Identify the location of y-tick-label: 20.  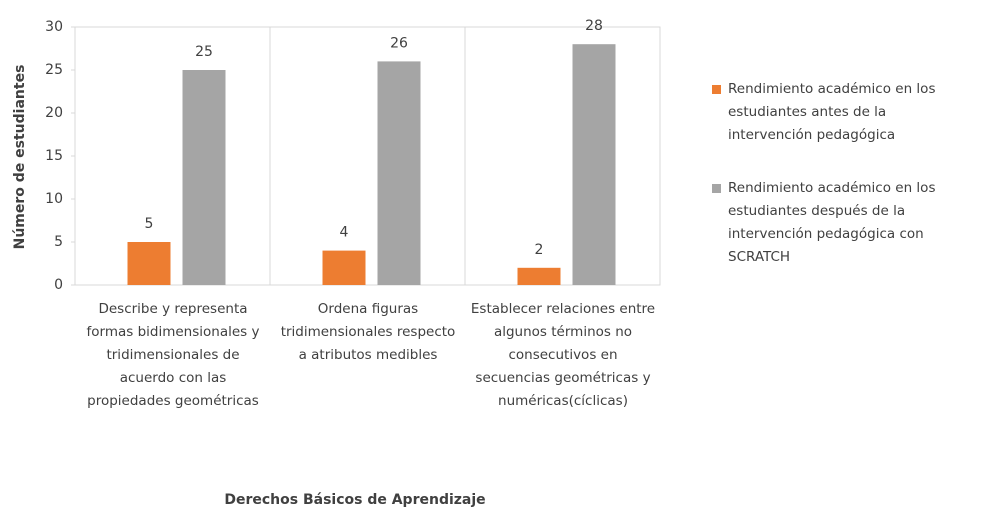
(54, 113).